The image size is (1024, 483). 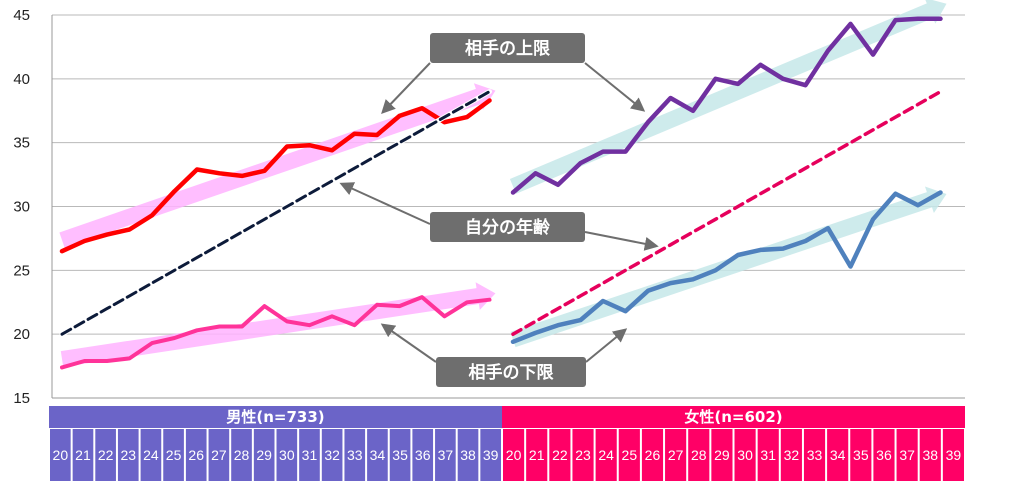 I want to click on group-label-male: 男性(n=733), so click(x=275, y=417).